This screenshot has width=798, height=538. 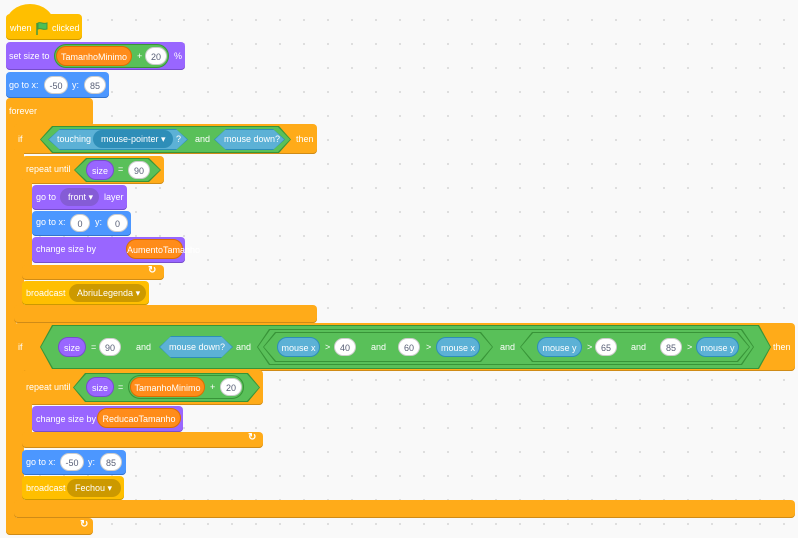 What do you see at coordinates (163, 249) in the screenshot?
I see `variable-reporter: AumentoTamanho` at bounding box center [163, 249].